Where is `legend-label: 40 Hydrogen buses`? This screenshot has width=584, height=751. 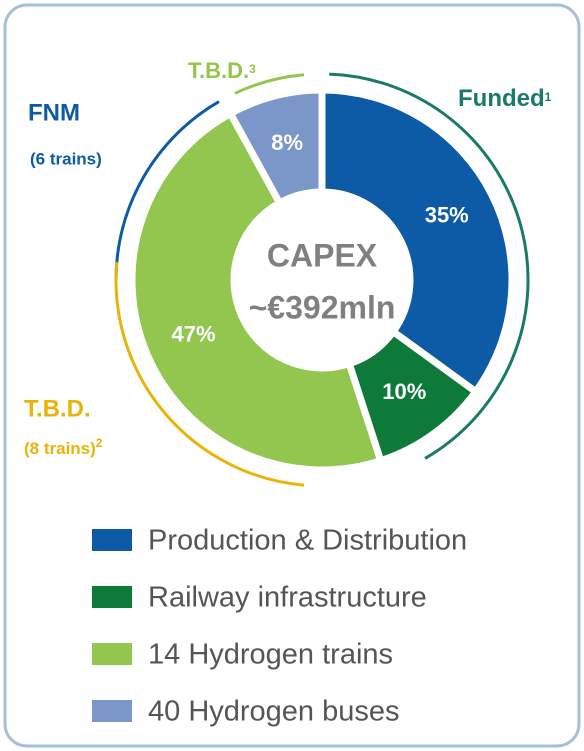 legend-label: 40 Hydrogen buses is located at coordinates (274, 712).